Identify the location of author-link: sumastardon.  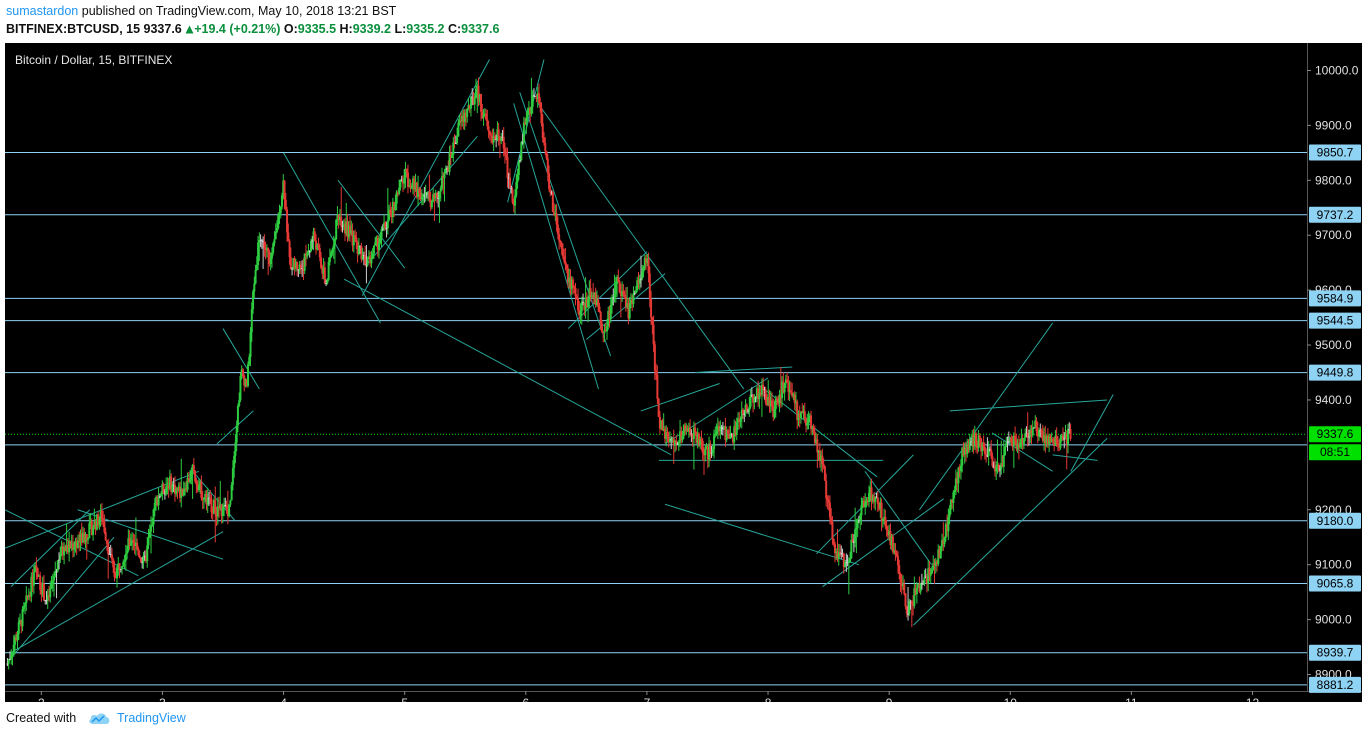
(42, 11).